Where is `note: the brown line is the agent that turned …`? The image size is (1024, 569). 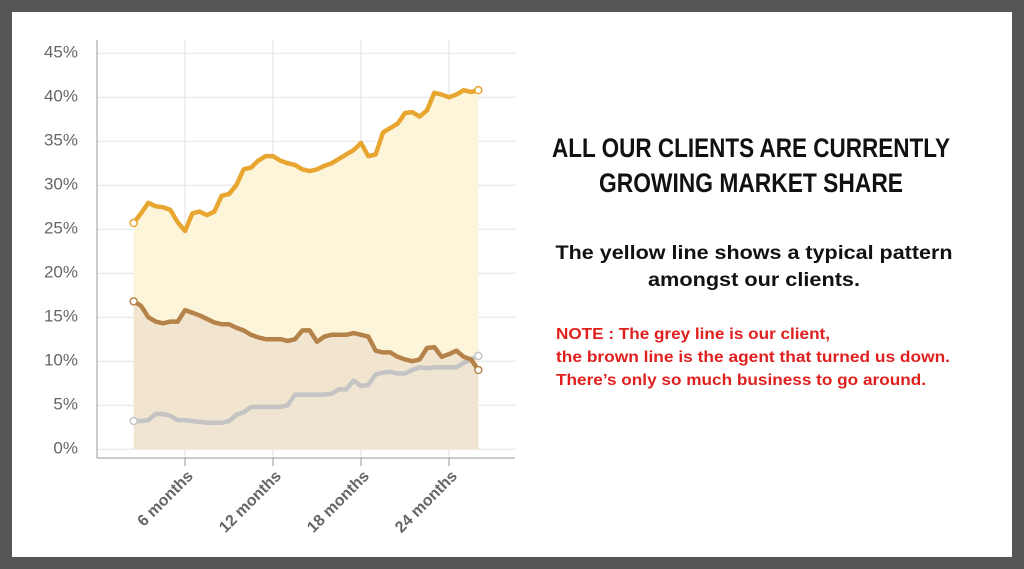
note: the brown line is the agent that turned … is located at coordinates (753, 357).